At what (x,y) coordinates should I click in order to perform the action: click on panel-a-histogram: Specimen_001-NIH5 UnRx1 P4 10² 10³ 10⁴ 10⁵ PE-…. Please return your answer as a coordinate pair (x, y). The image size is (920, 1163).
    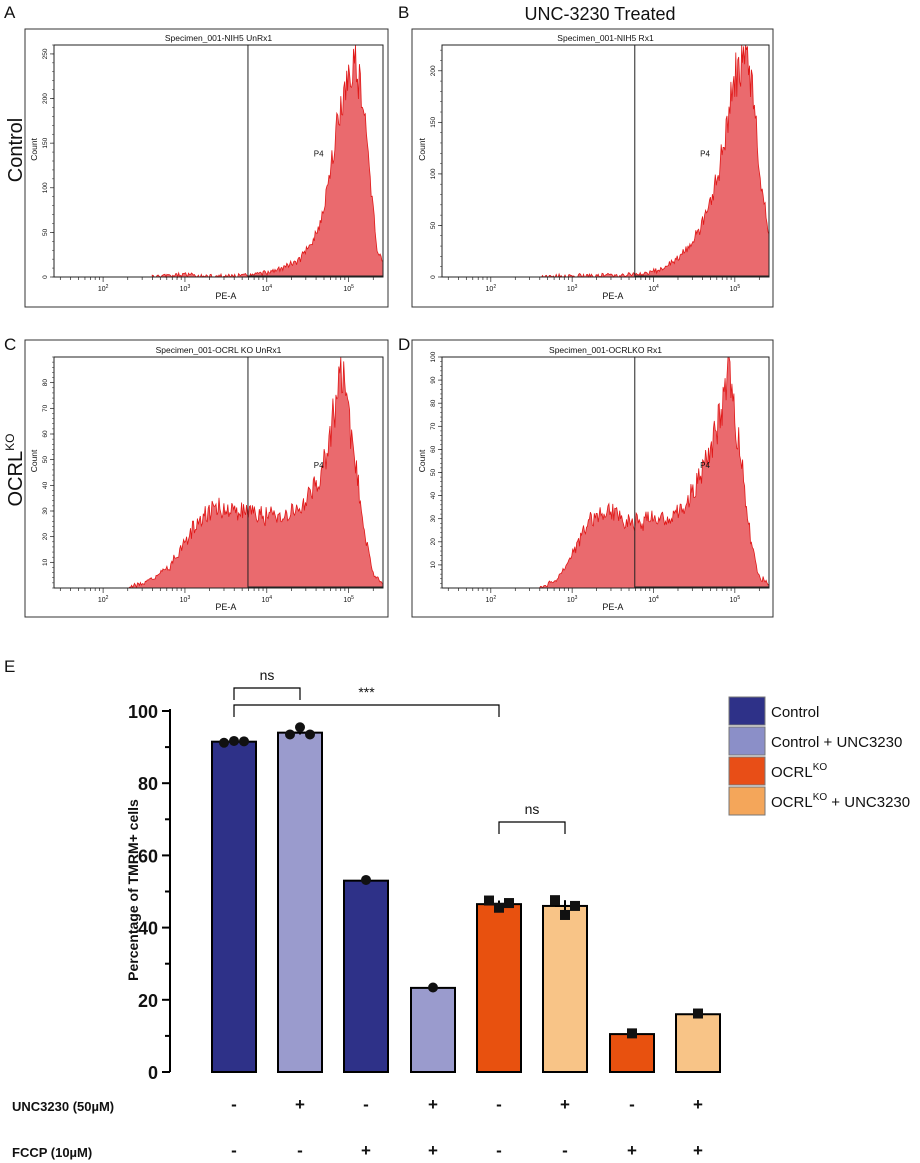
    Looking at the image, I should click on (206, 168).